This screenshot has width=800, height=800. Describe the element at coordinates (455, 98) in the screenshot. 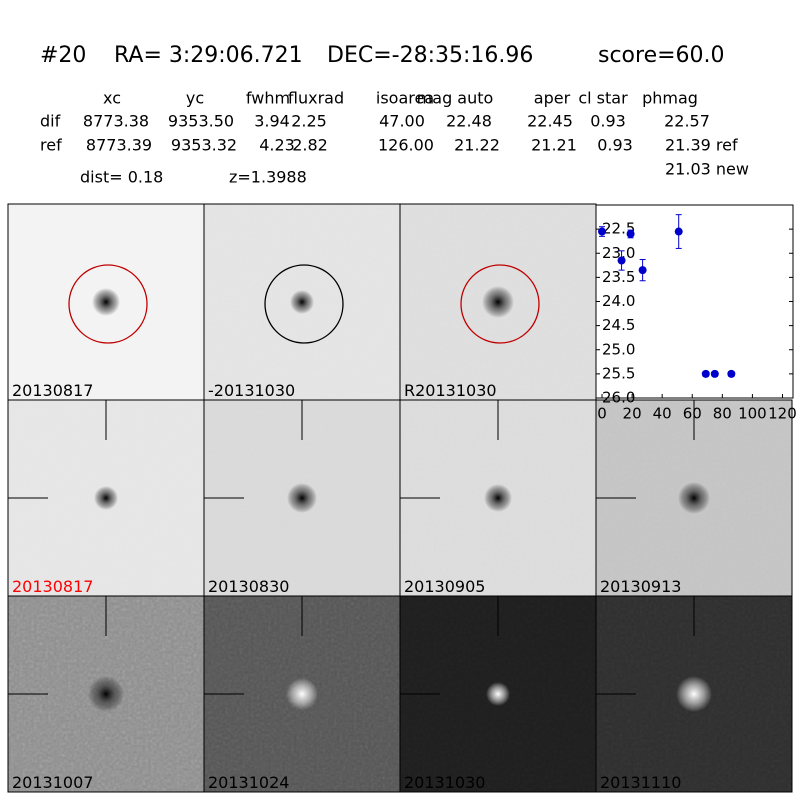

I see `column-header: mag auto` at that location.